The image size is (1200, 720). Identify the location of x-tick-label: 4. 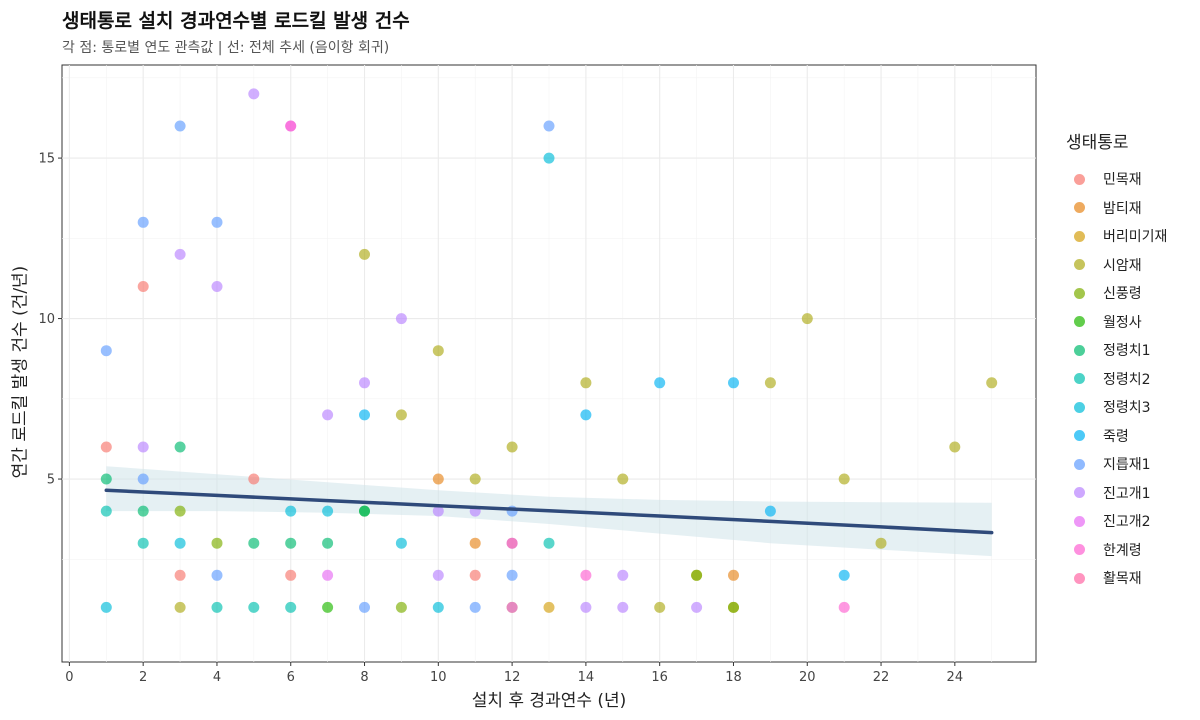
(217, 677).